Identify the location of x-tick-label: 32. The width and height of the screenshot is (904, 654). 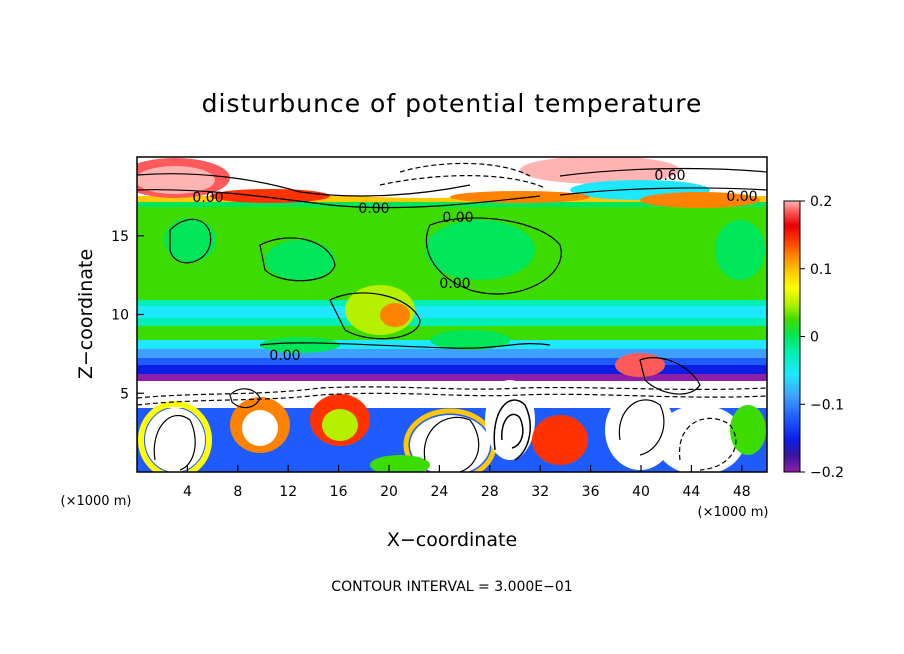
(540, 492).